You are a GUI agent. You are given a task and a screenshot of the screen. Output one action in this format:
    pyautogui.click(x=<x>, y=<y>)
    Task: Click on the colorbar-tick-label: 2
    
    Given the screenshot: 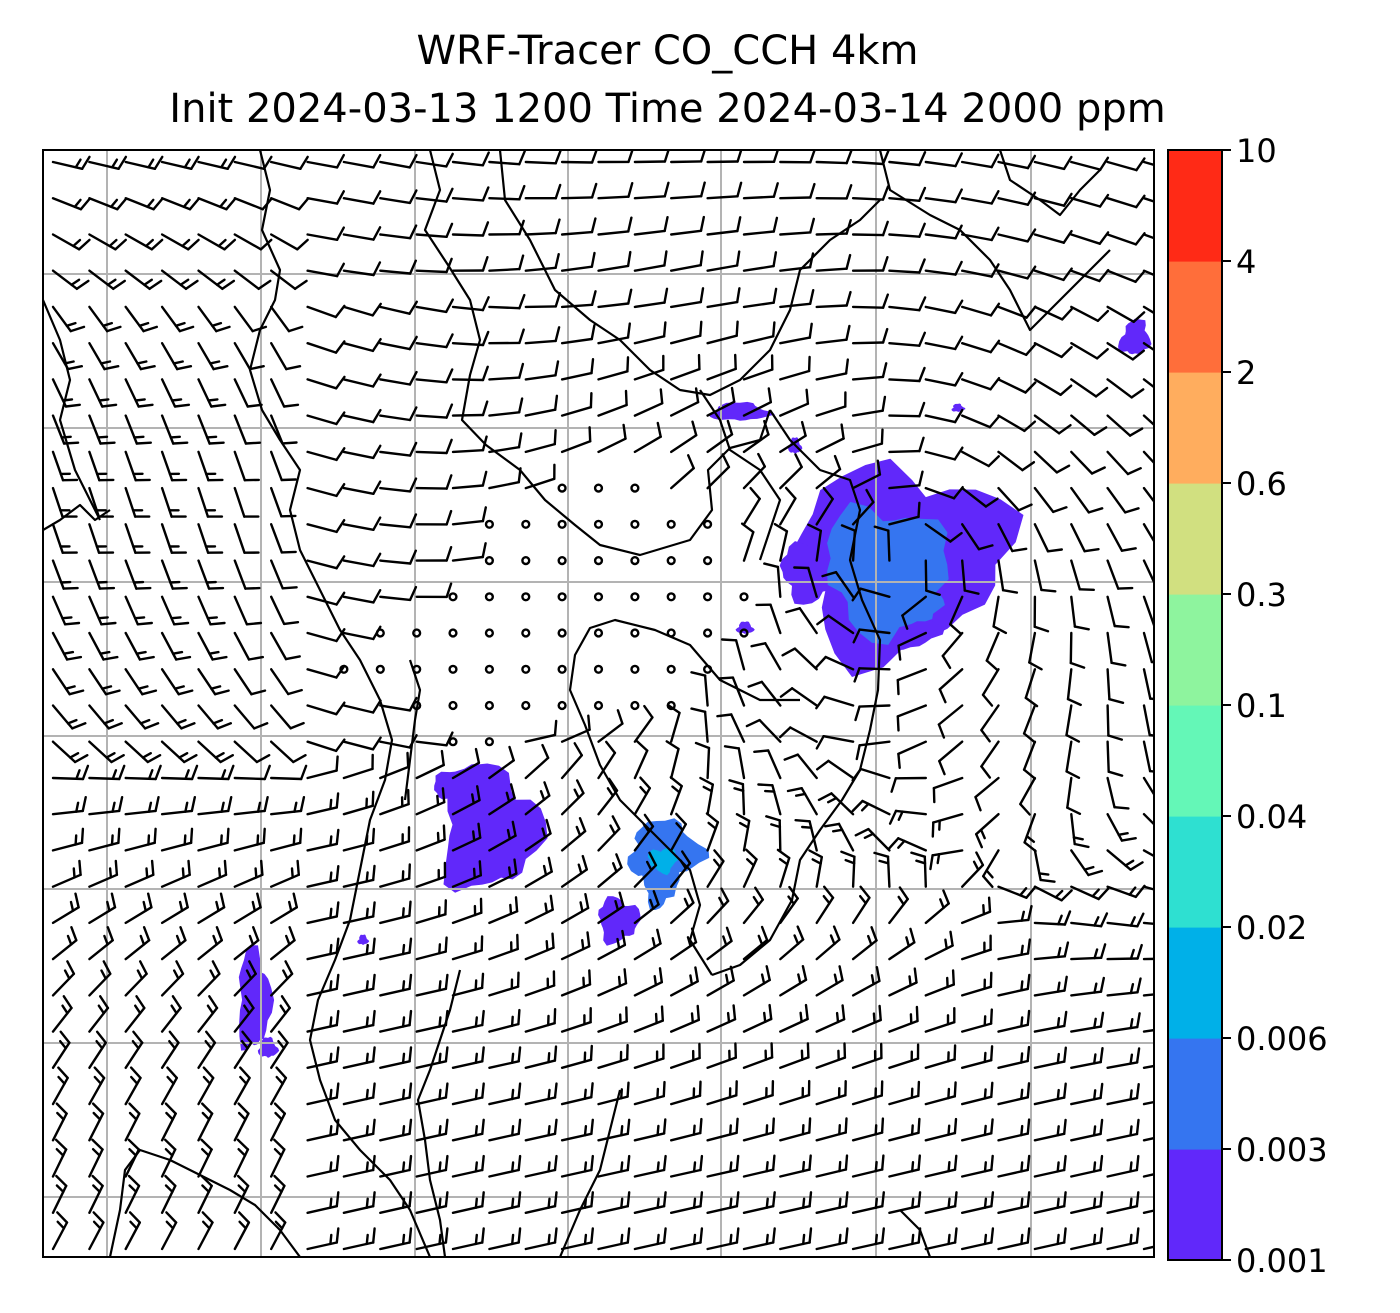 What is the action you would take?
    pyautogui.click(x=1246, y=373)
    